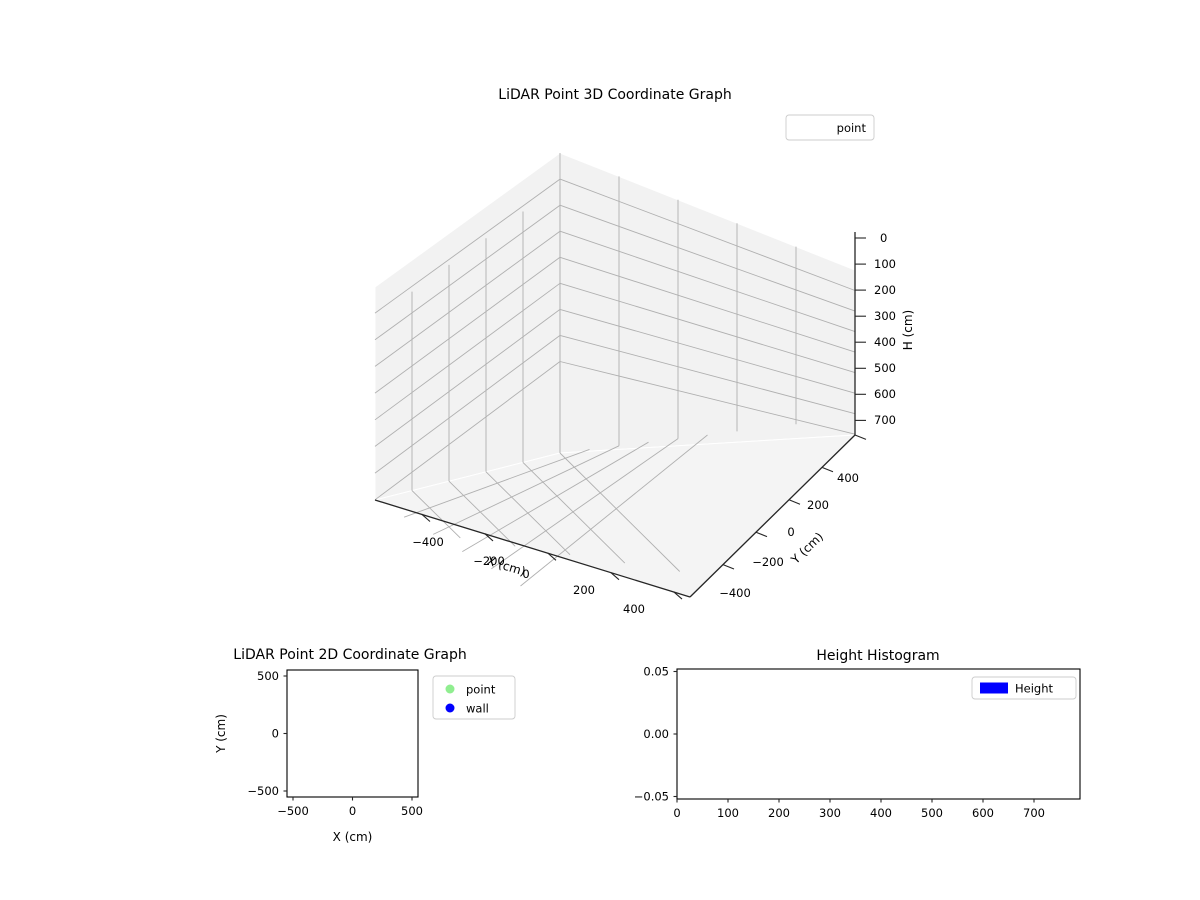 The width and height of the screenshot is (1200, 900). What do you see at coordinates (885, 316) in the screenshot?
I see `z3d-tick-label: 300` at bounding box center [885, 316].